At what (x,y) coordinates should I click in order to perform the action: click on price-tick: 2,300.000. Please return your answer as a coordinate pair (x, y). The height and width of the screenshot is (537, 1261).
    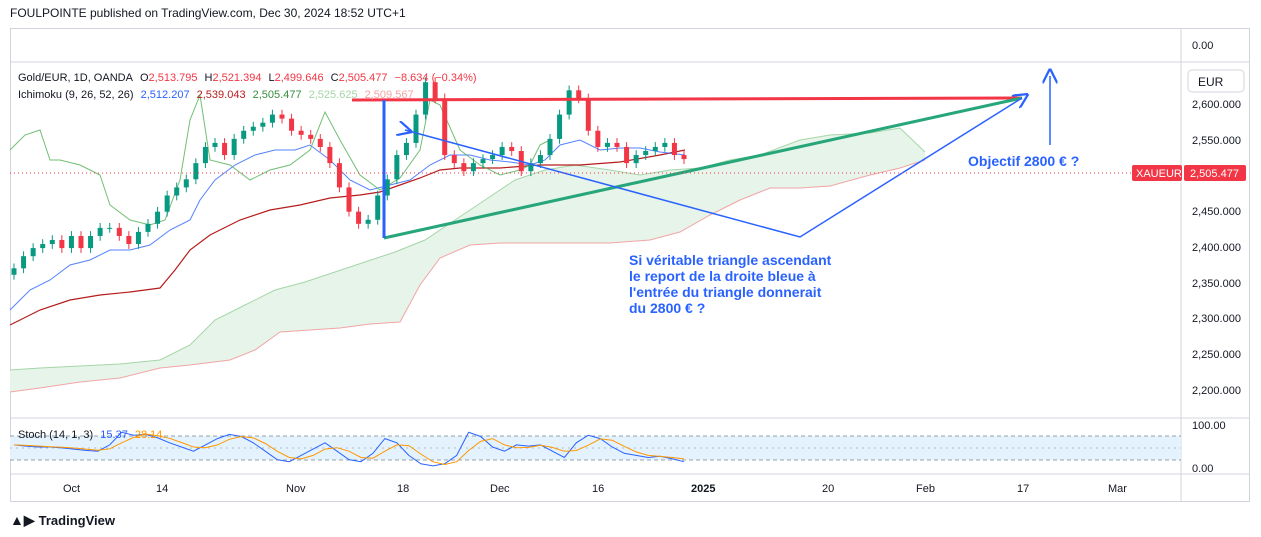
    Looking at the image, I should click on (1216, 319).